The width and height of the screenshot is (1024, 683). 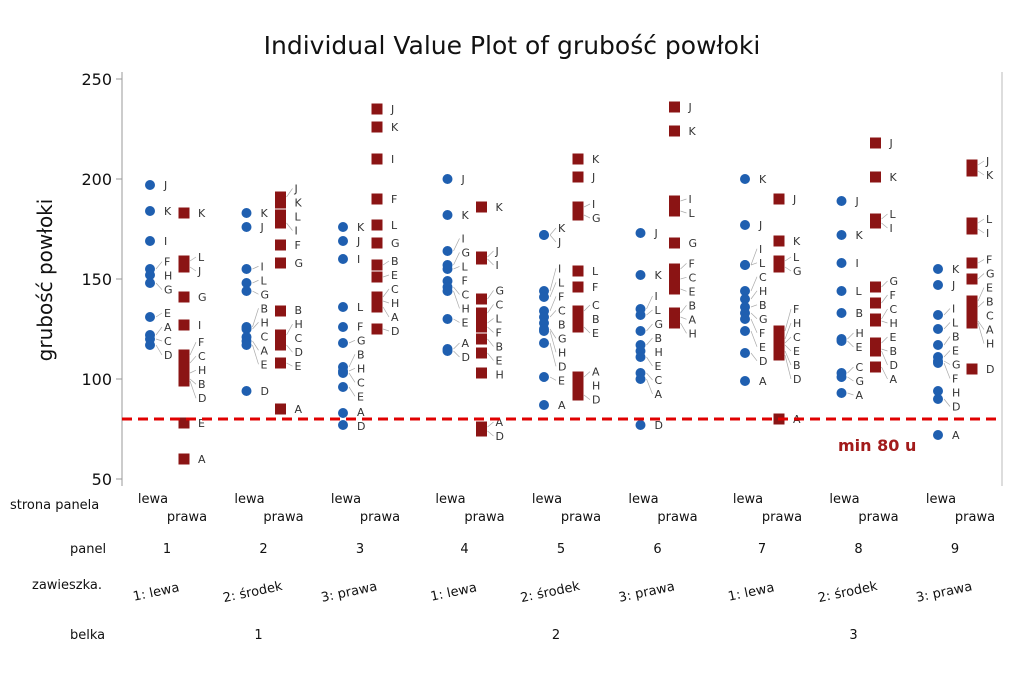 What do you see at coordinates (343, 327) in the screenshot?
I see `point-lewa-3-F` at bounding box center [343, 327].